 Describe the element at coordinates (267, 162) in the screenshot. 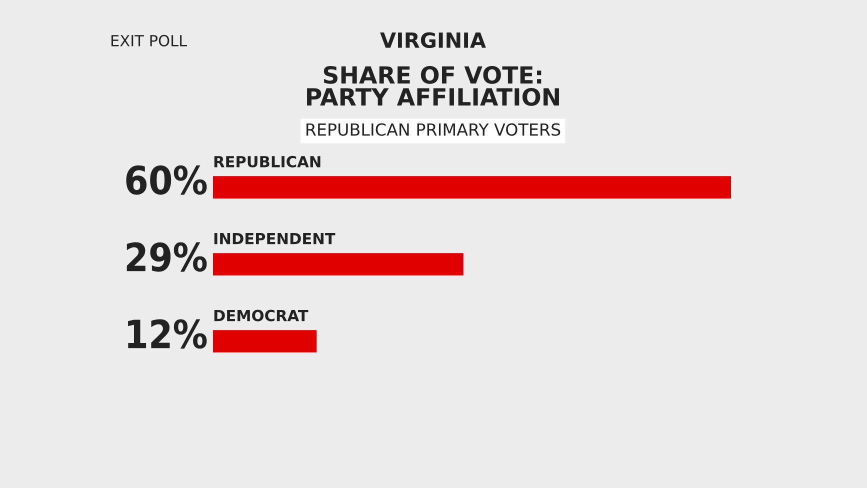

I see `y-tick-label: REPUBLICAN` at that location.